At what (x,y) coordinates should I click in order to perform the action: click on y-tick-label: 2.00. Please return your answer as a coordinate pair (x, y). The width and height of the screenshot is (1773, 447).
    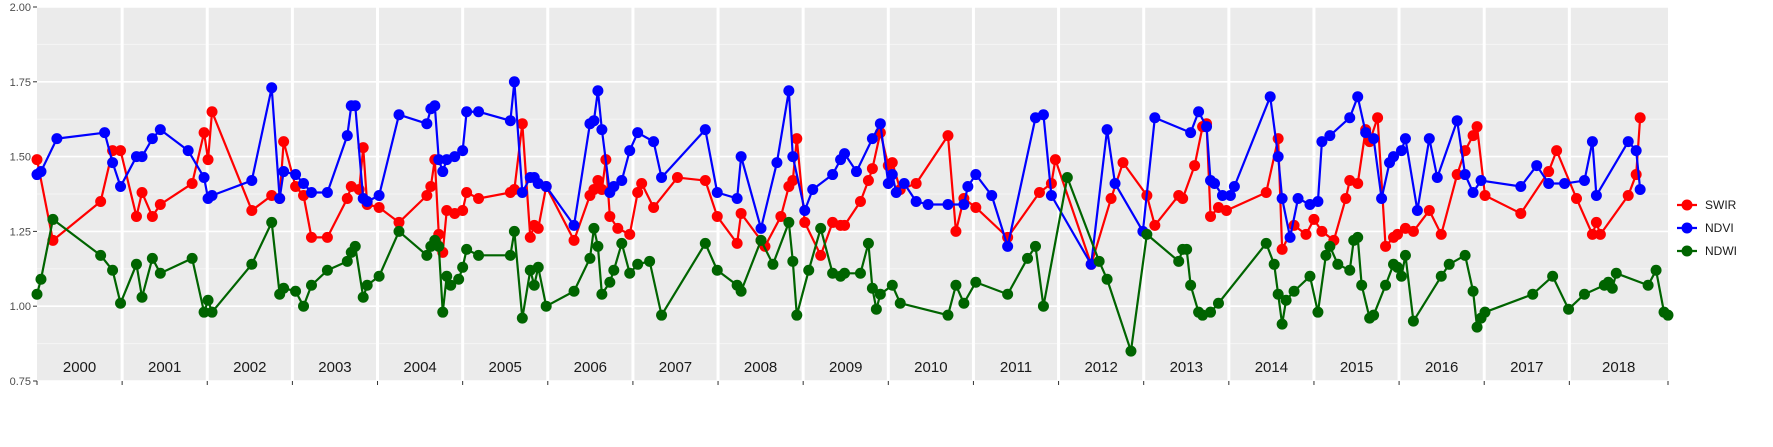
    Looking at the image, I should click on (20, 8).